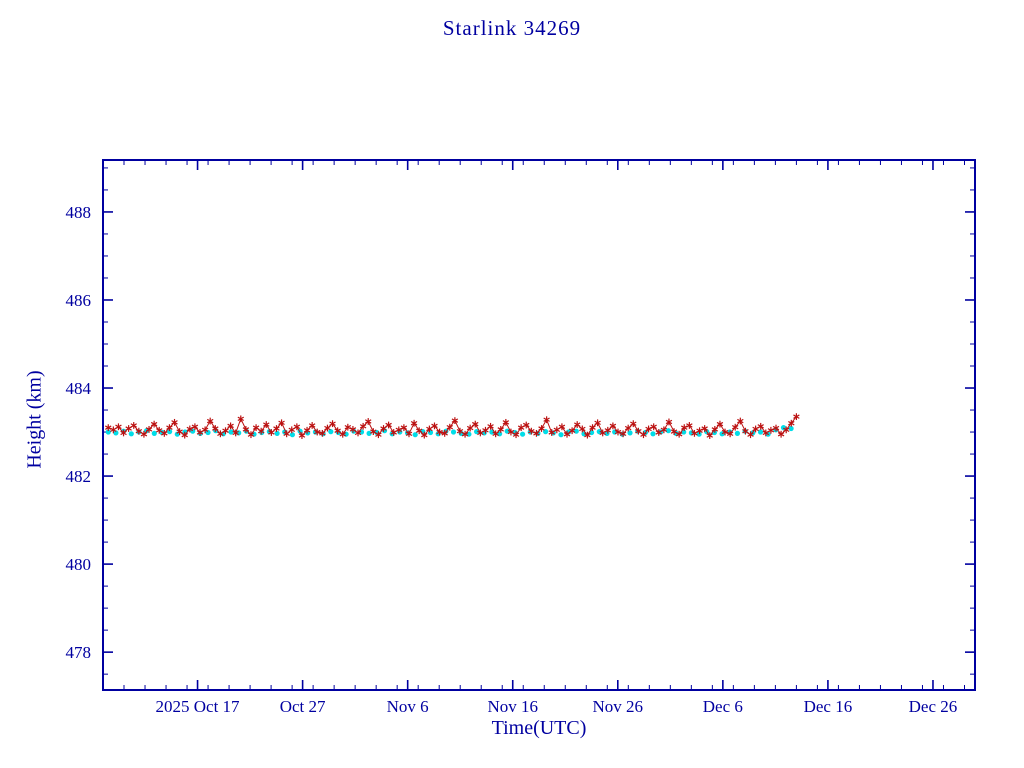 The image size is (1024, 768). I want to click on y-tick-label: 478, so click(79, 652).